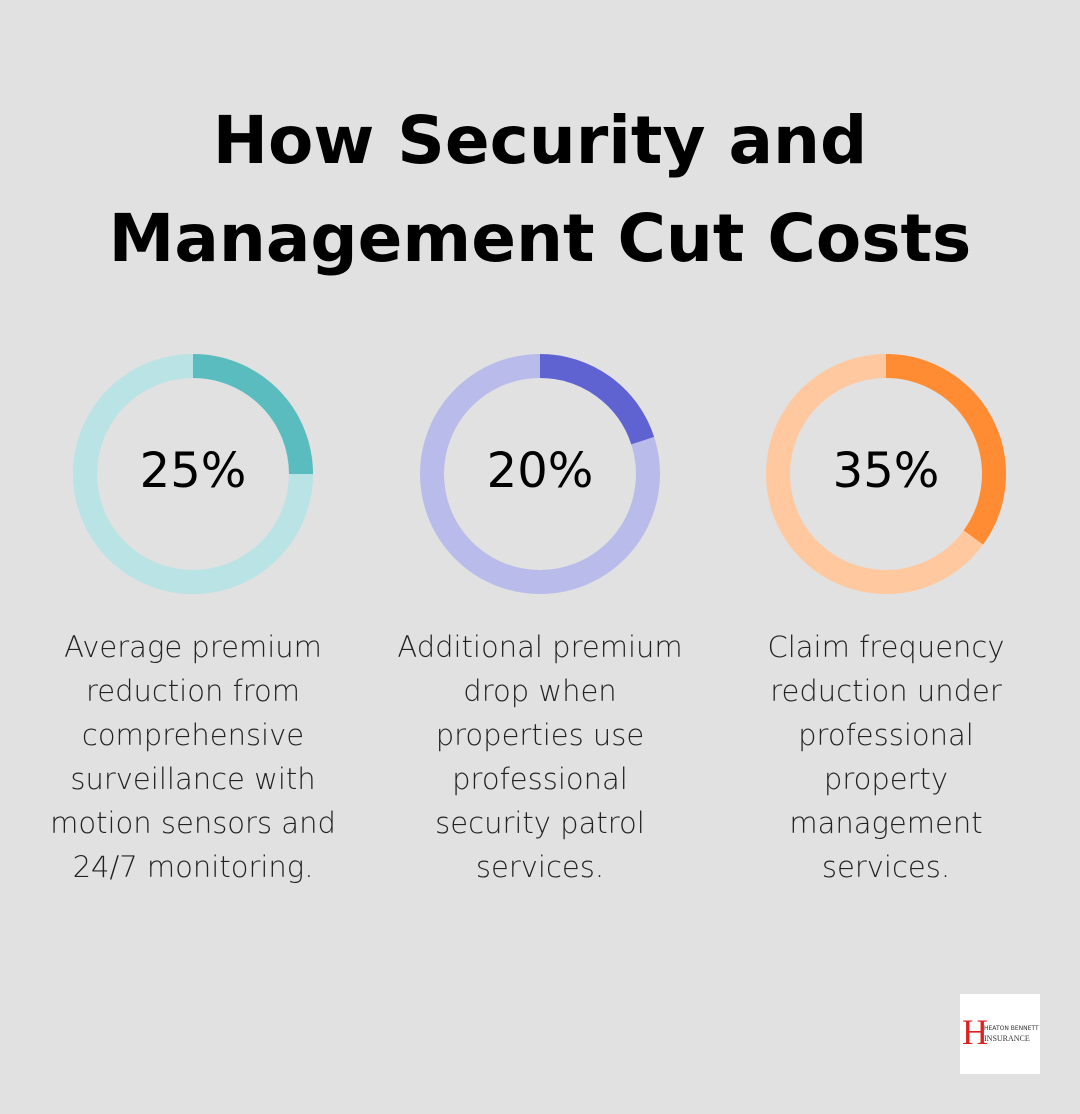 Image resolution: width=1080 pixels, height=1114 pixels. What do you see at coordinates (540, 471) in the screenshot?
I see `value-label: 20%` at bounding box center [540, 471].